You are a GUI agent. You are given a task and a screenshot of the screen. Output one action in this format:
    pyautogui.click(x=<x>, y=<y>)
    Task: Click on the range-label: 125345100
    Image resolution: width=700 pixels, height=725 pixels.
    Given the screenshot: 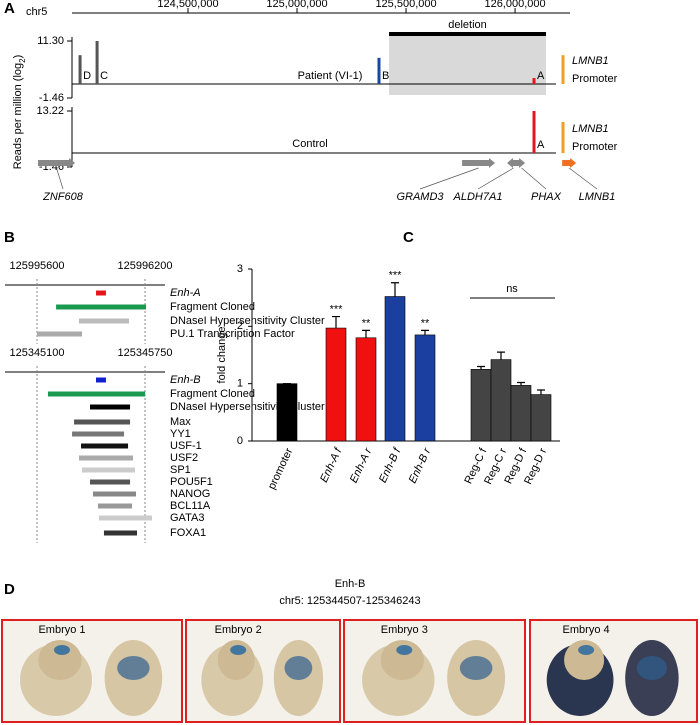 What is the action you would take?
    pyautogui.click(x=36, y=353)
    